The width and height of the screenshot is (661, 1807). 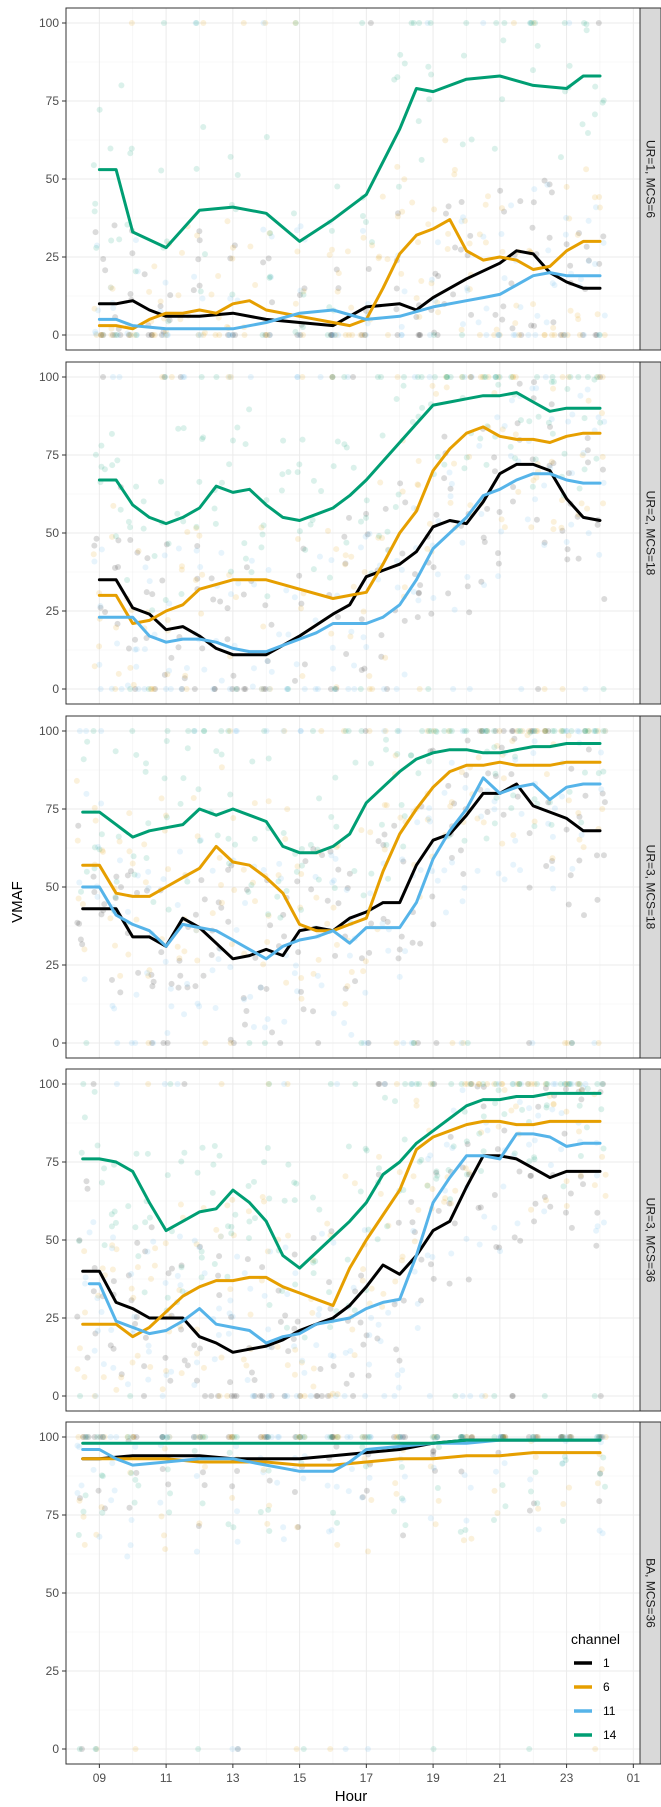 What do you see at coordinates (53, 1671) in the screenshot?
I see `y-tick-label: 25` at bounding box center [53, 1671].